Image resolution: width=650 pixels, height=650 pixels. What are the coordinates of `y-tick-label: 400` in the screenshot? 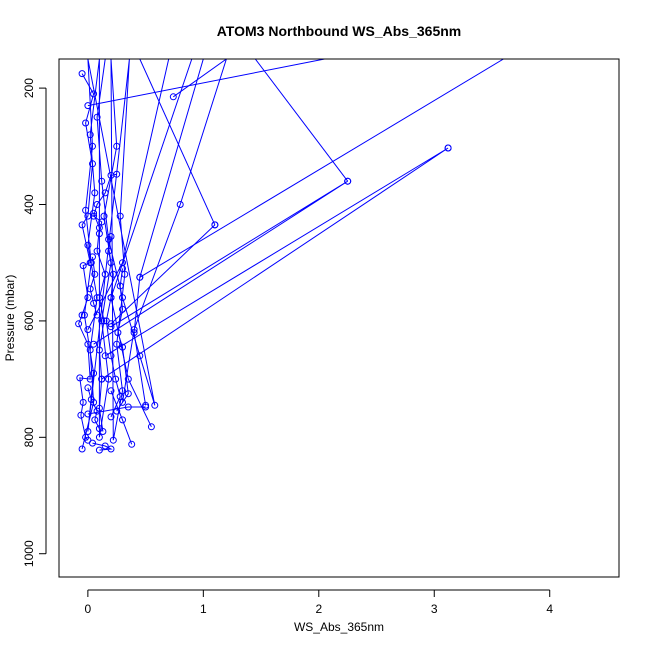 It's located at (29, 204).